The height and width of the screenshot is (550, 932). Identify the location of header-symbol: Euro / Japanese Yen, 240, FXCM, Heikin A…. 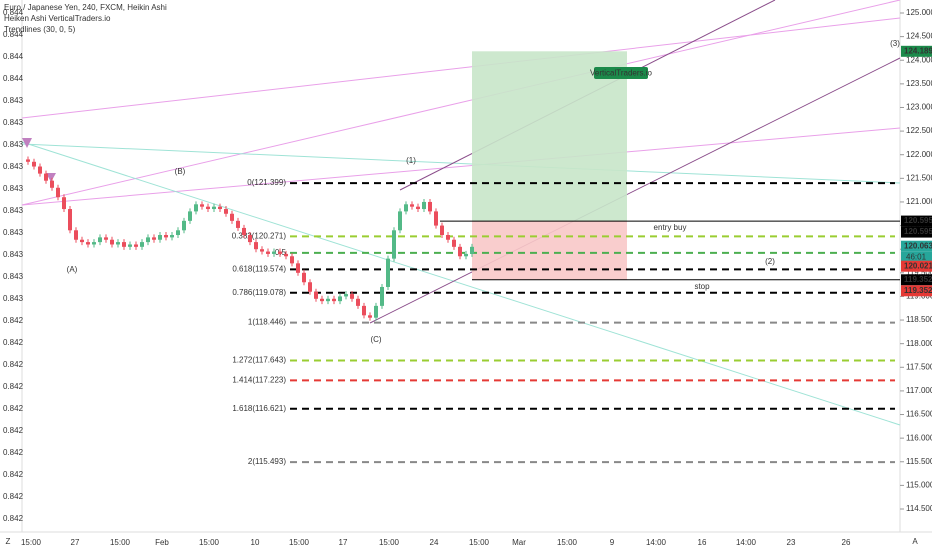
(85, 7).